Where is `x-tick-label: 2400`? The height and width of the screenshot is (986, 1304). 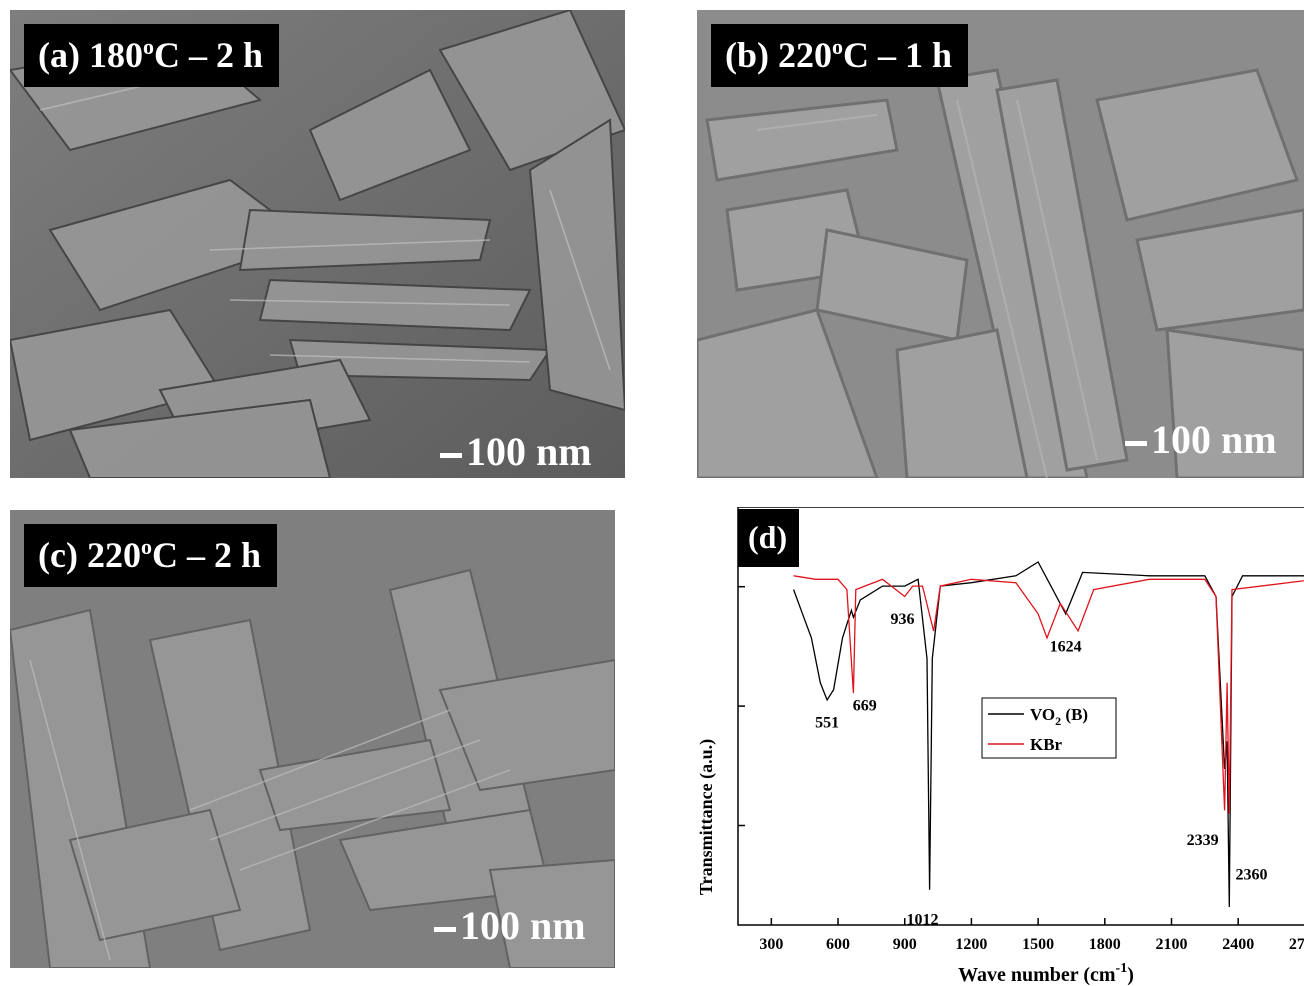 x-tick-label: 2400 is located at coordinates (1238, 944).